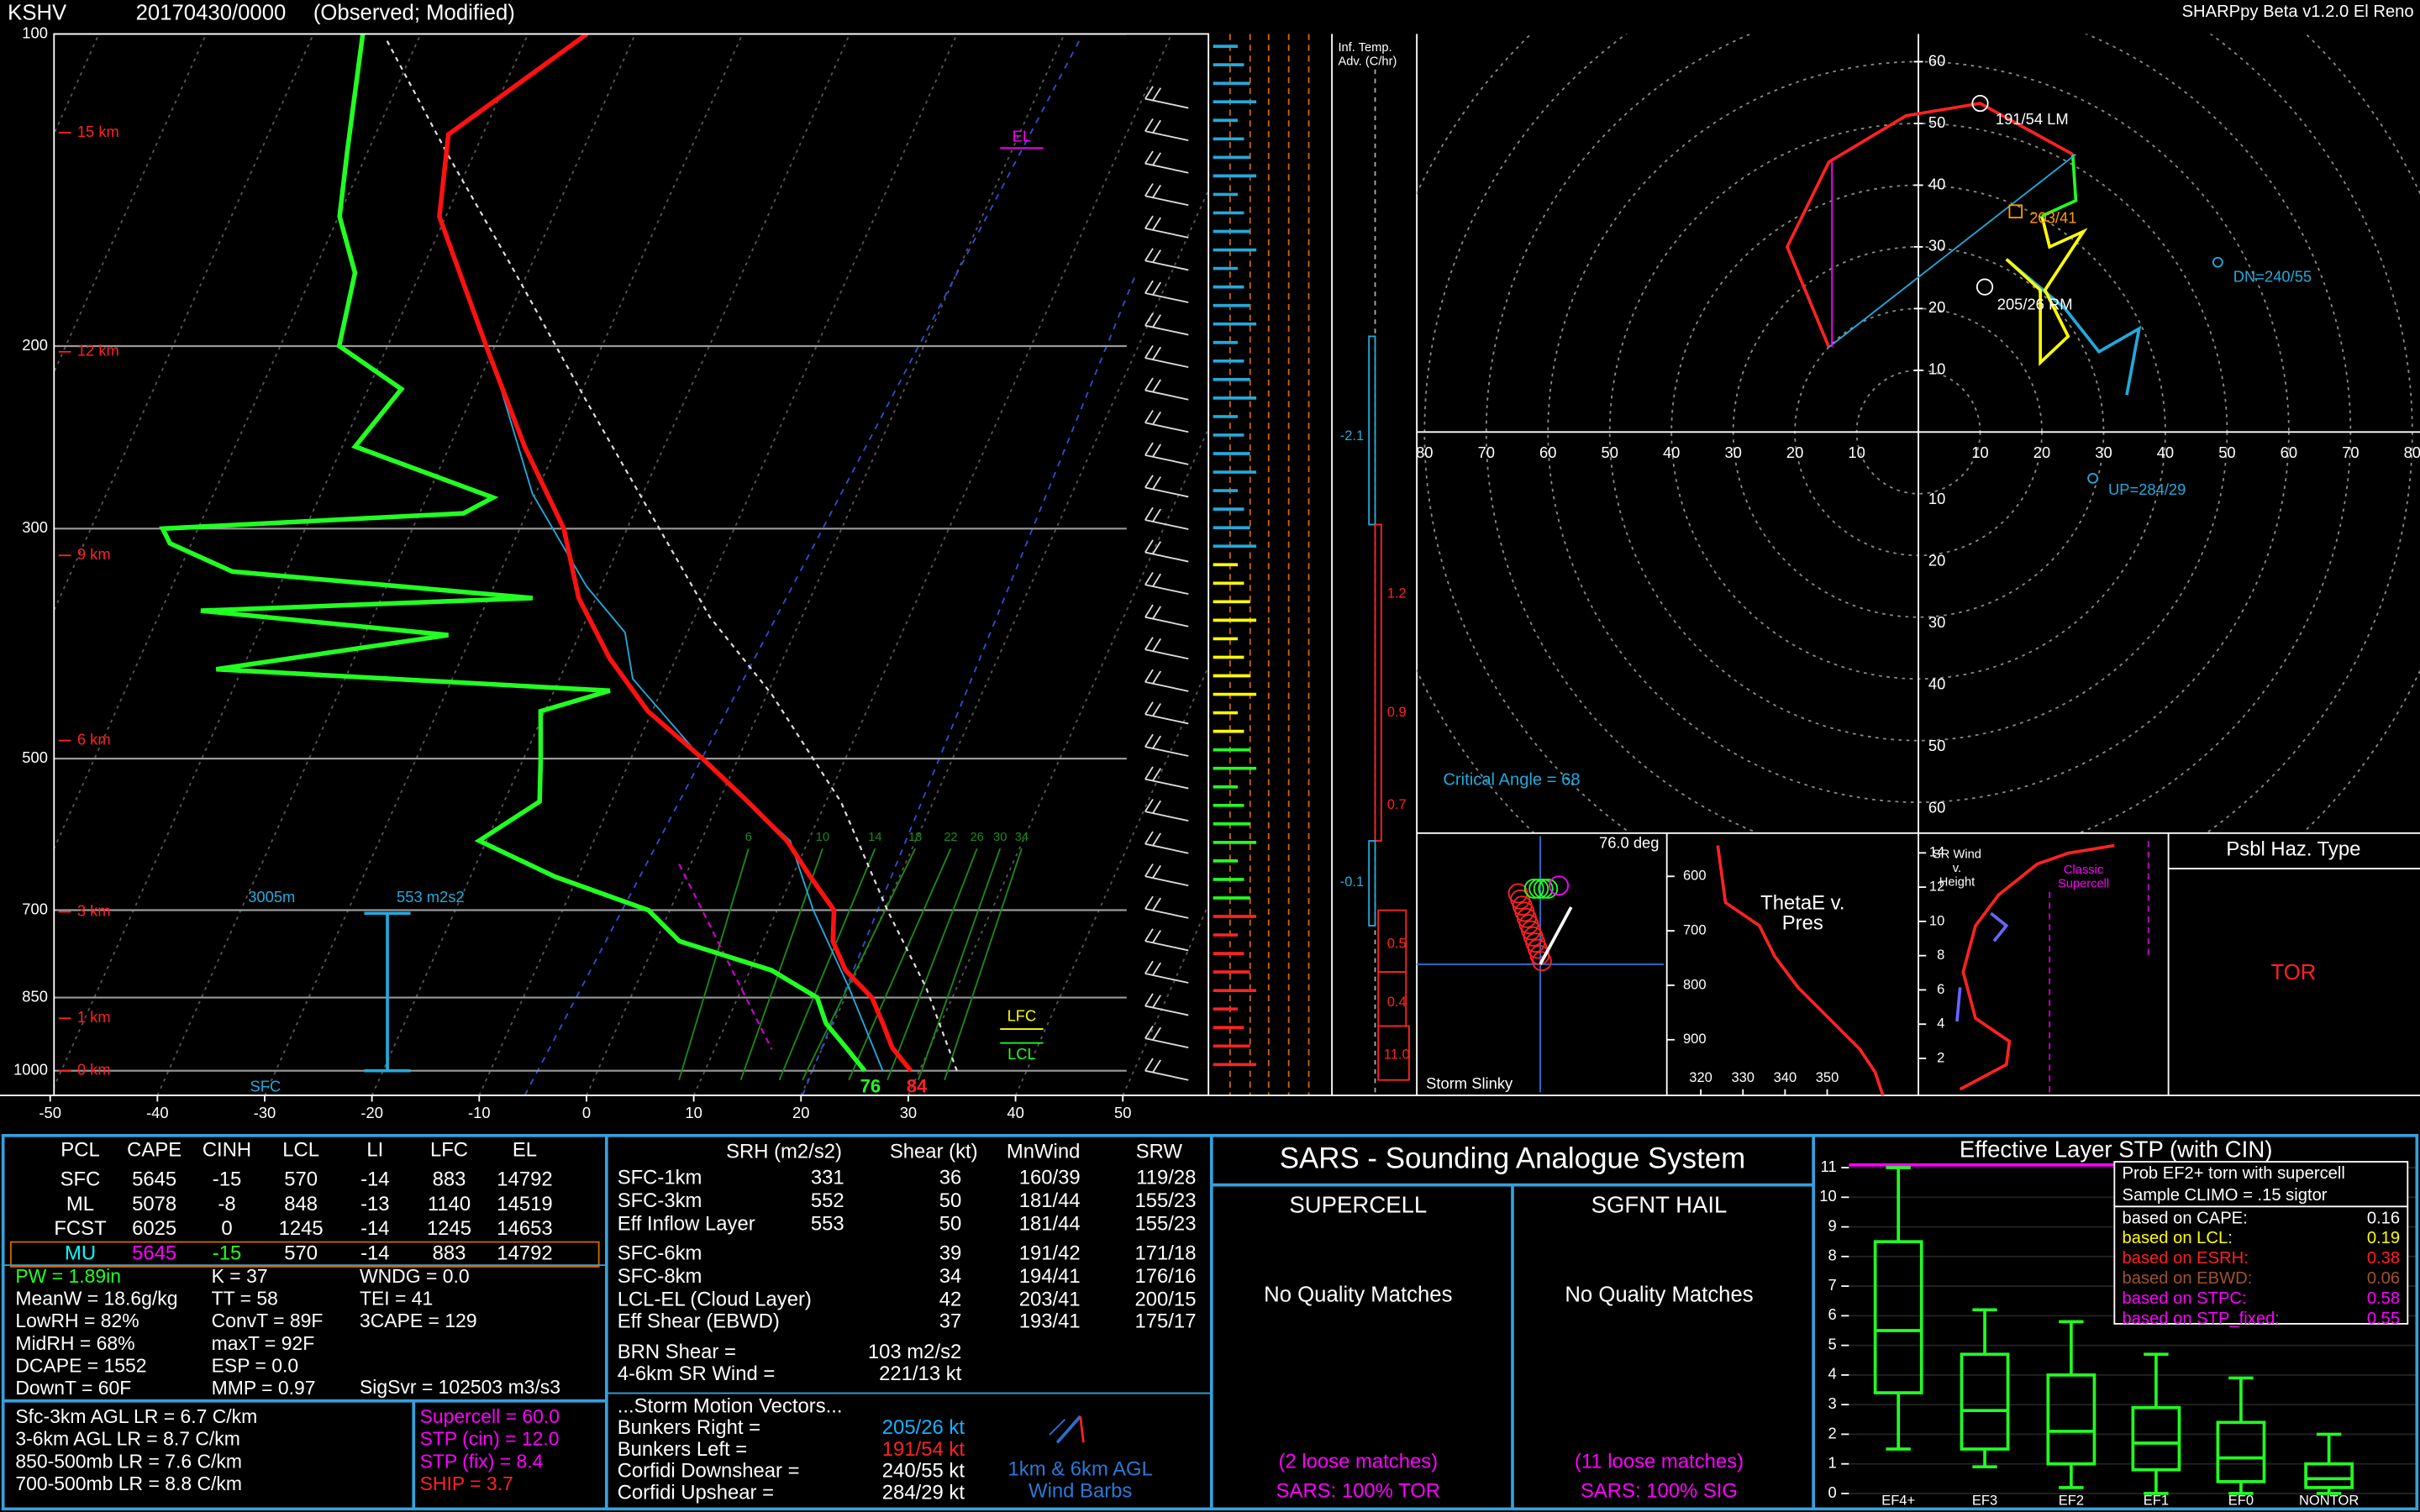 This screenshot has height=1512, width=2420. Describe the element at coordinates (450, 1179) in the screenshot. I see `parcel-cell: 883` at that location.